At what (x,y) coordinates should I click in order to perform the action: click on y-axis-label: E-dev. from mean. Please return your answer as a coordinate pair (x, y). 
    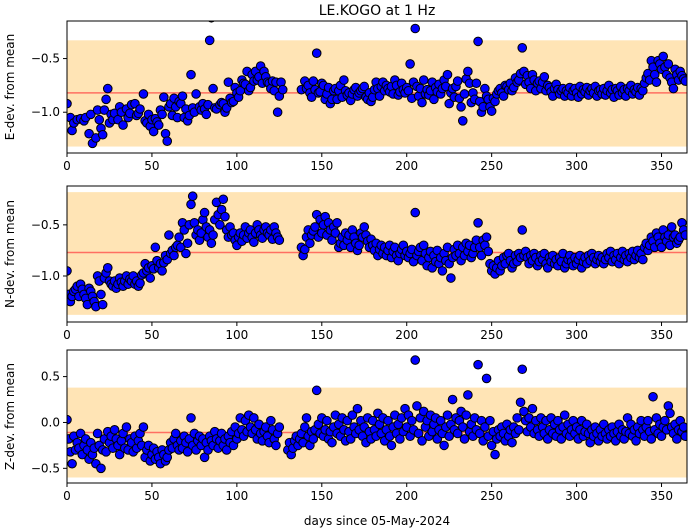
    Looking at the image, I should click on (10, 87).